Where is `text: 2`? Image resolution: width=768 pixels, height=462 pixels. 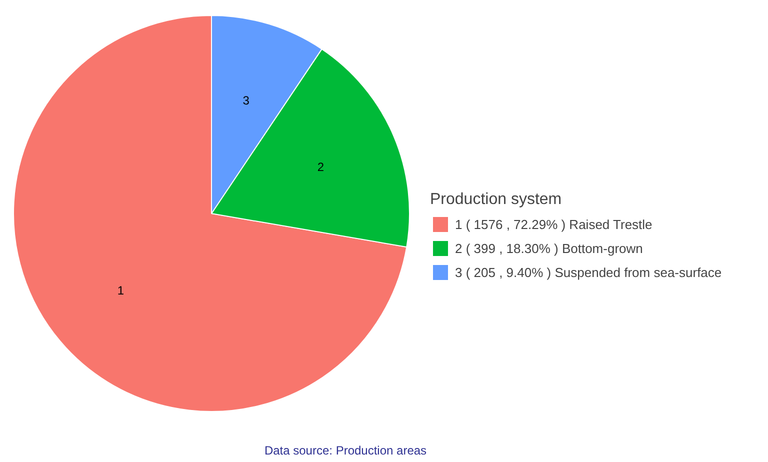
text: 2 is located at coordinates (320, 167).